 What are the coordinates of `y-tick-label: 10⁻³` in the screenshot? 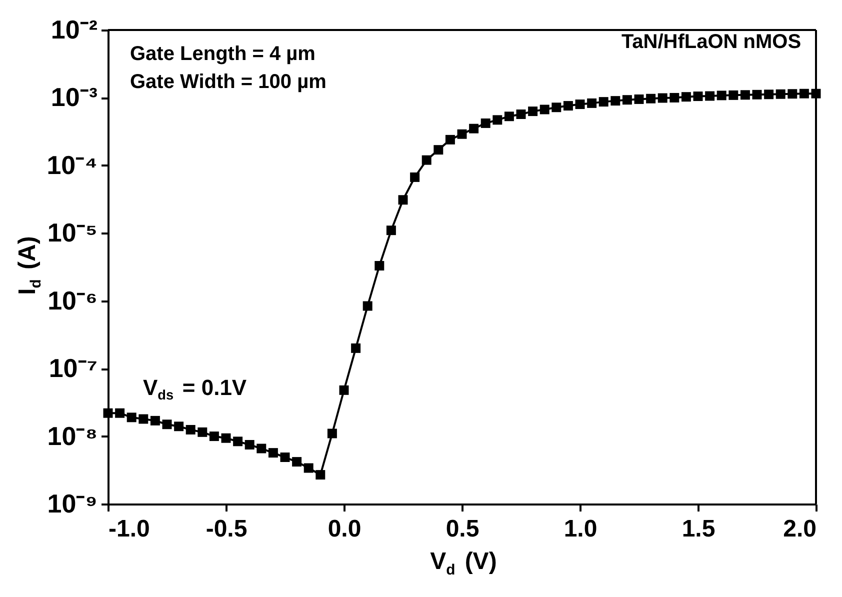 It's located at (74, 97).